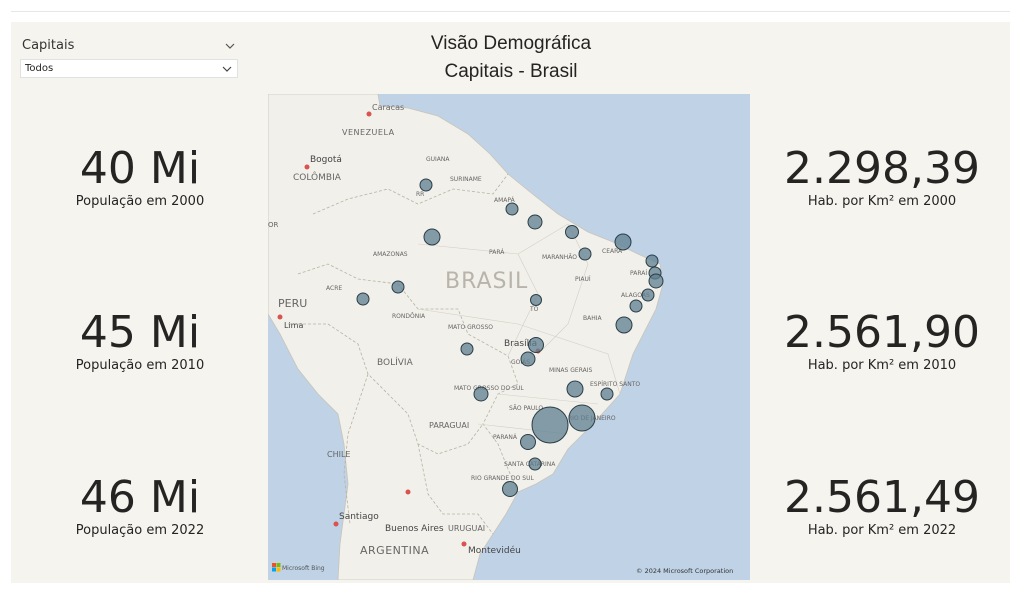 This screenshot has width=1024, height=604. I want to click on map-label: VENEZUELA, so click(368, 132).